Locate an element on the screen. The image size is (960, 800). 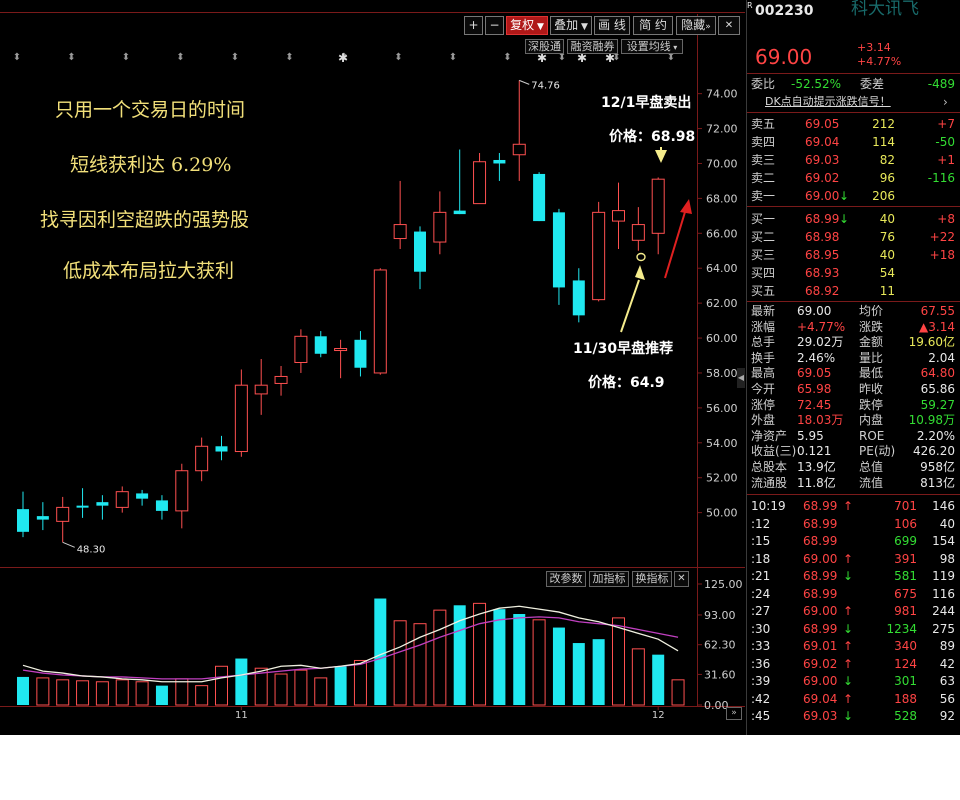
close-indicator-icon: ✕ is located at coordinates (681, 579).